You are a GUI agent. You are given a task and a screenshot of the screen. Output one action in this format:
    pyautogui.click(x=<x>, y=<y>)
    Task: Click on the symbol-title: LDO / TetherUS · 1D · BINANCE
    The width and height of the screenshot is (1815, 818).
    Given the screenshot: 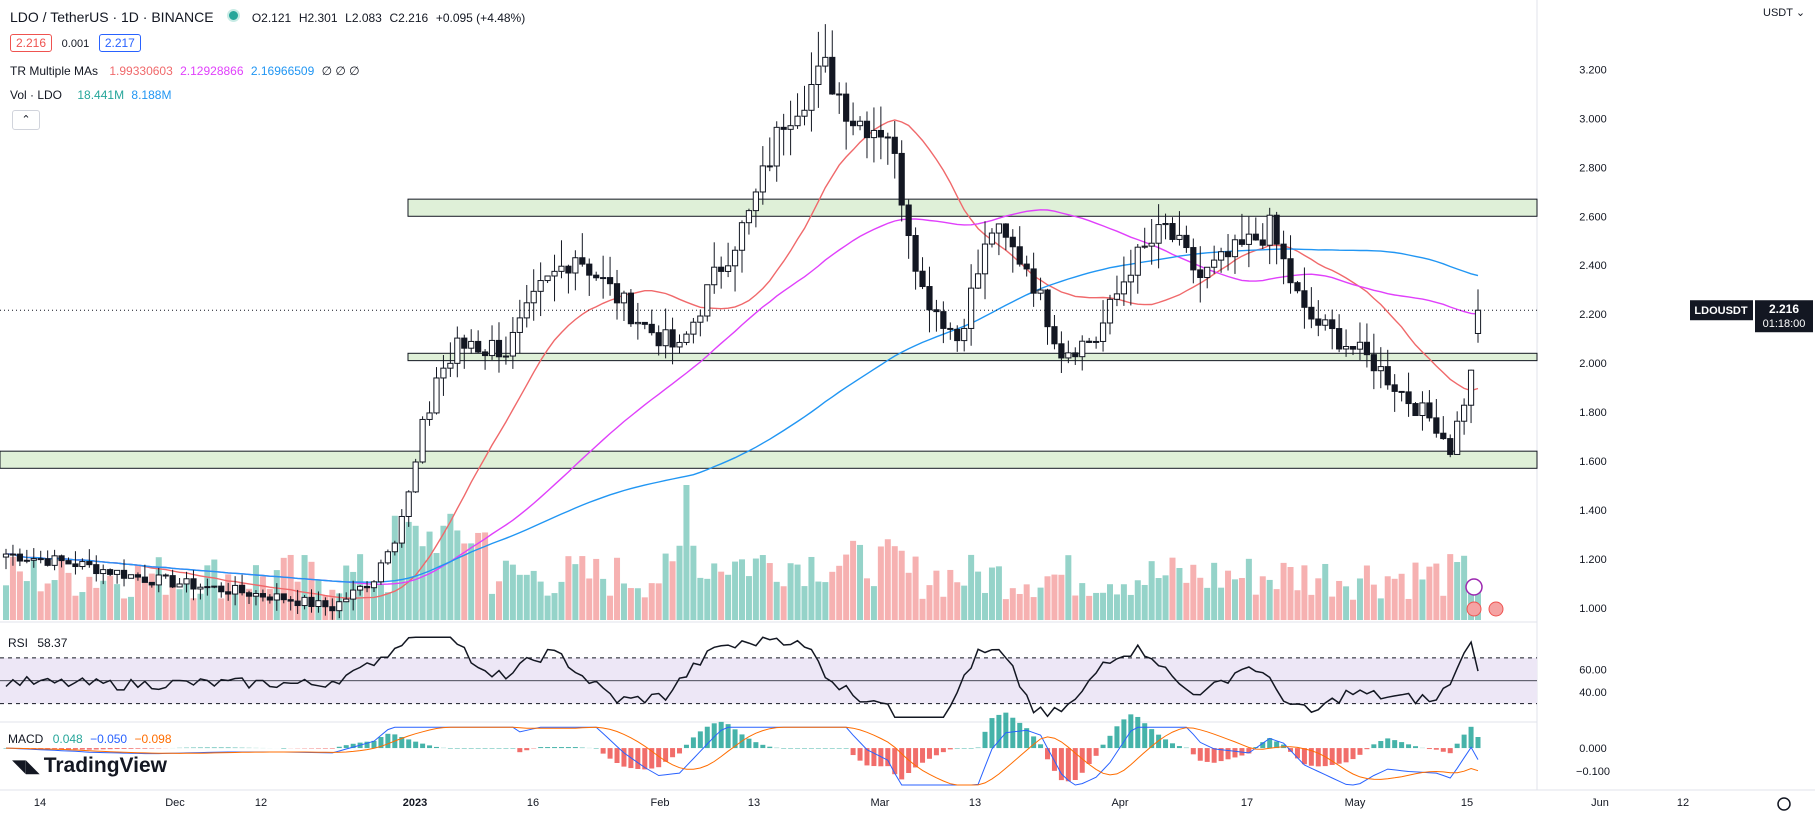 What is the action you would take?
    pyautogui.click(x=112, y=17)
    